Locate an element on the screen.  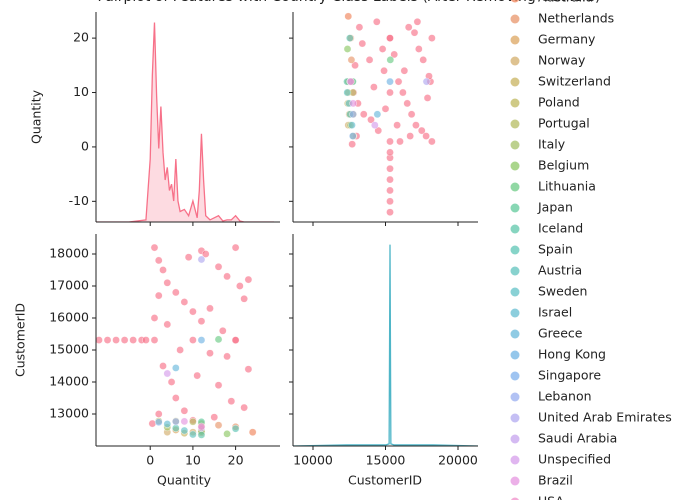
legend-label: Japan is located at coordinates (555, 207).